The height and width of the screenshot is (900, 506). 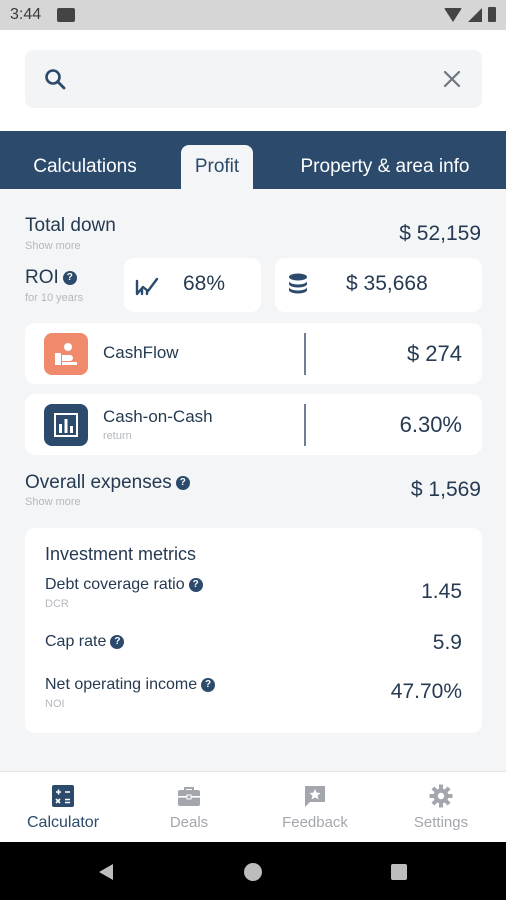 I want to click on home-icon, so click(x=253, y=872).